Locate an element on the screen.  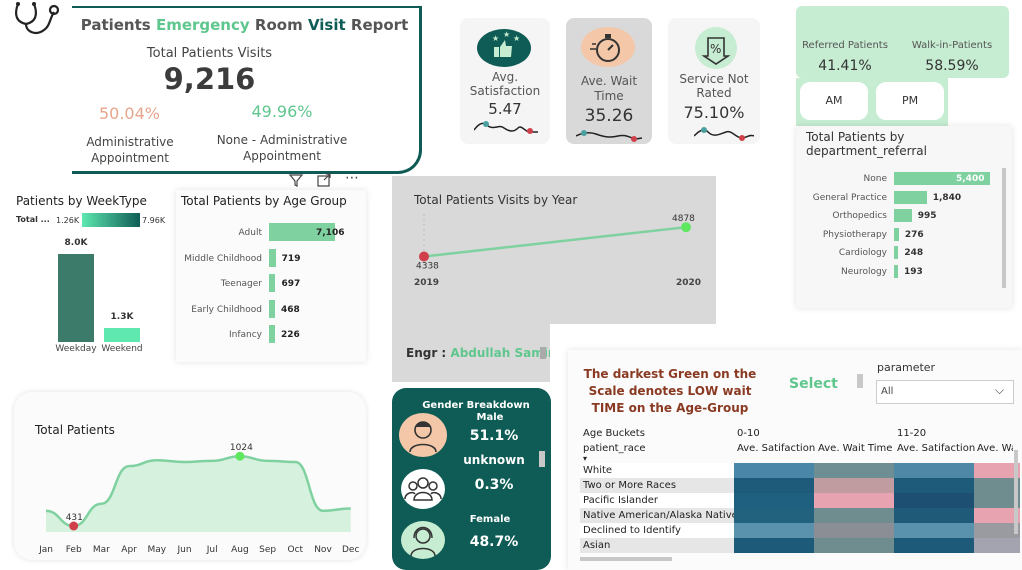
table-row: Asian is located at coordinates (800, 545).